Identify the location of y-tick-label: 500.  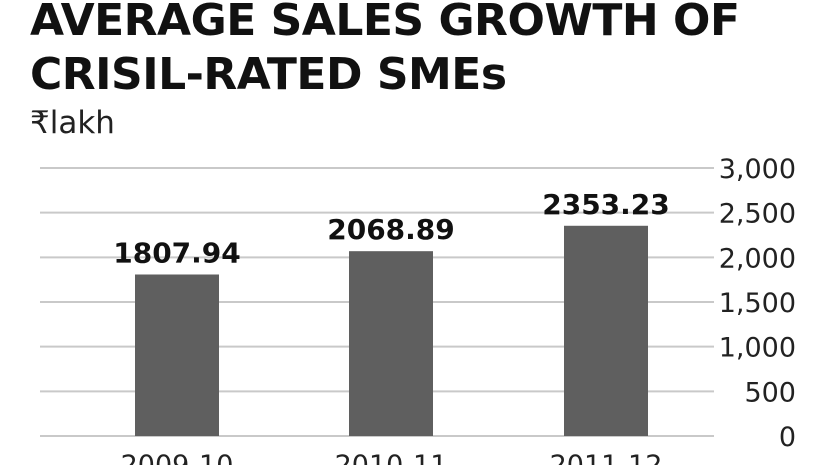
(770, 392).